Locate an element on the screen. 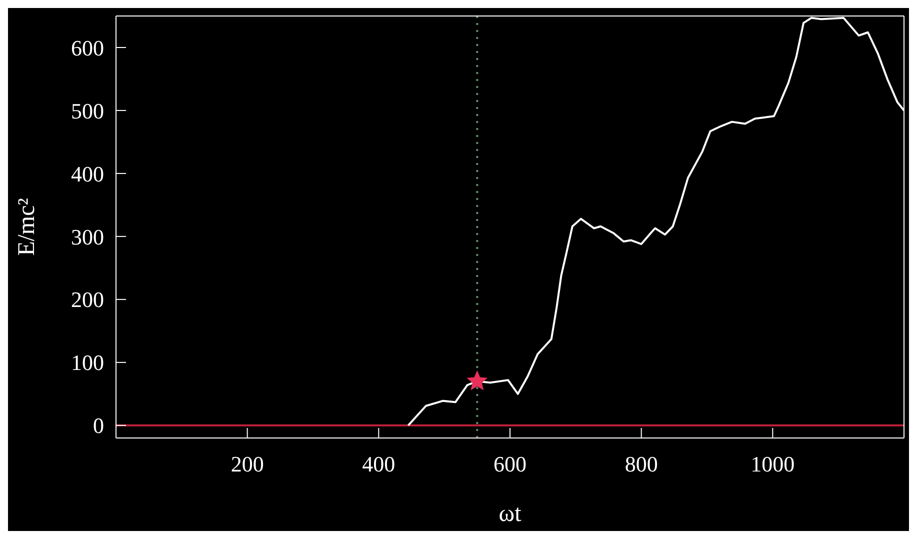  x-tick-label: 1000 is located at coordinates (772, 464).